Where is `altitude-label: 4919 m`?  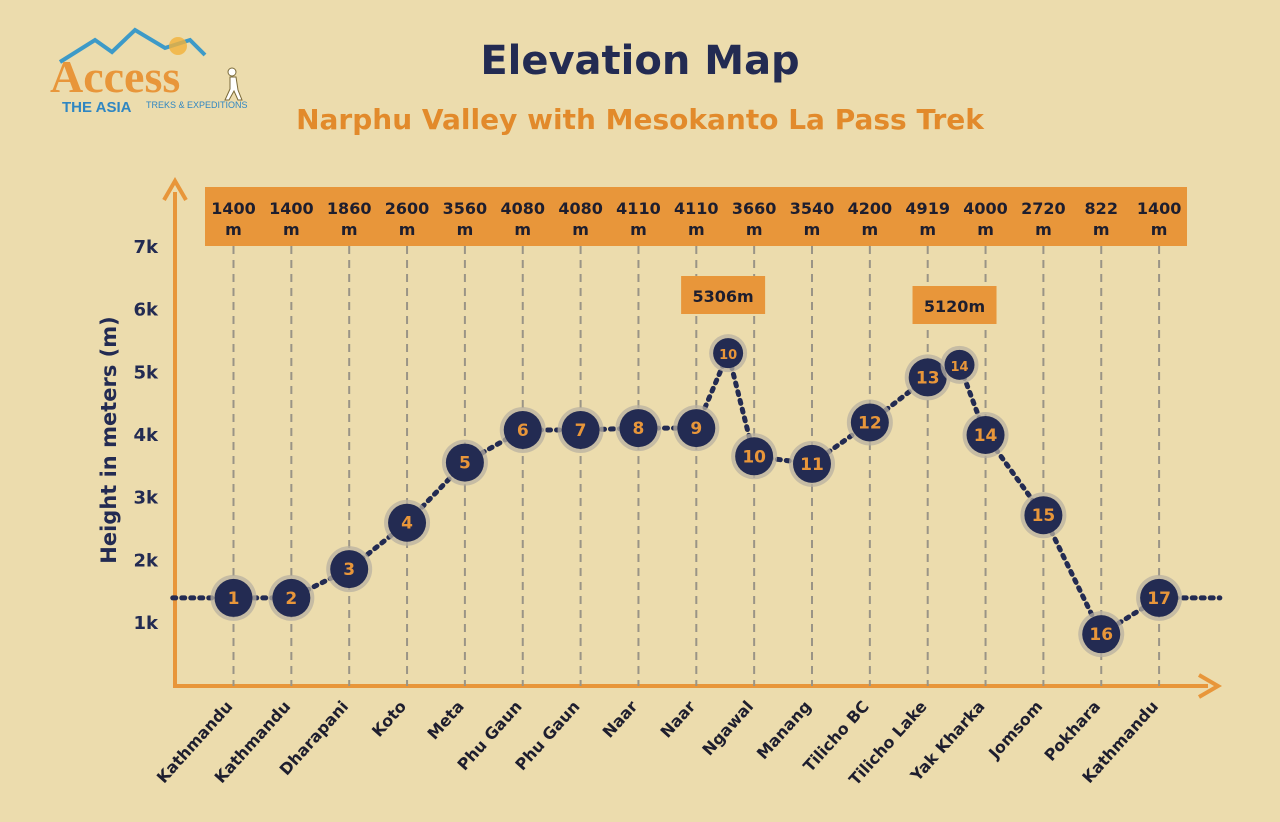 altitude-label: 4919 m is located at coordinates (927, 219).